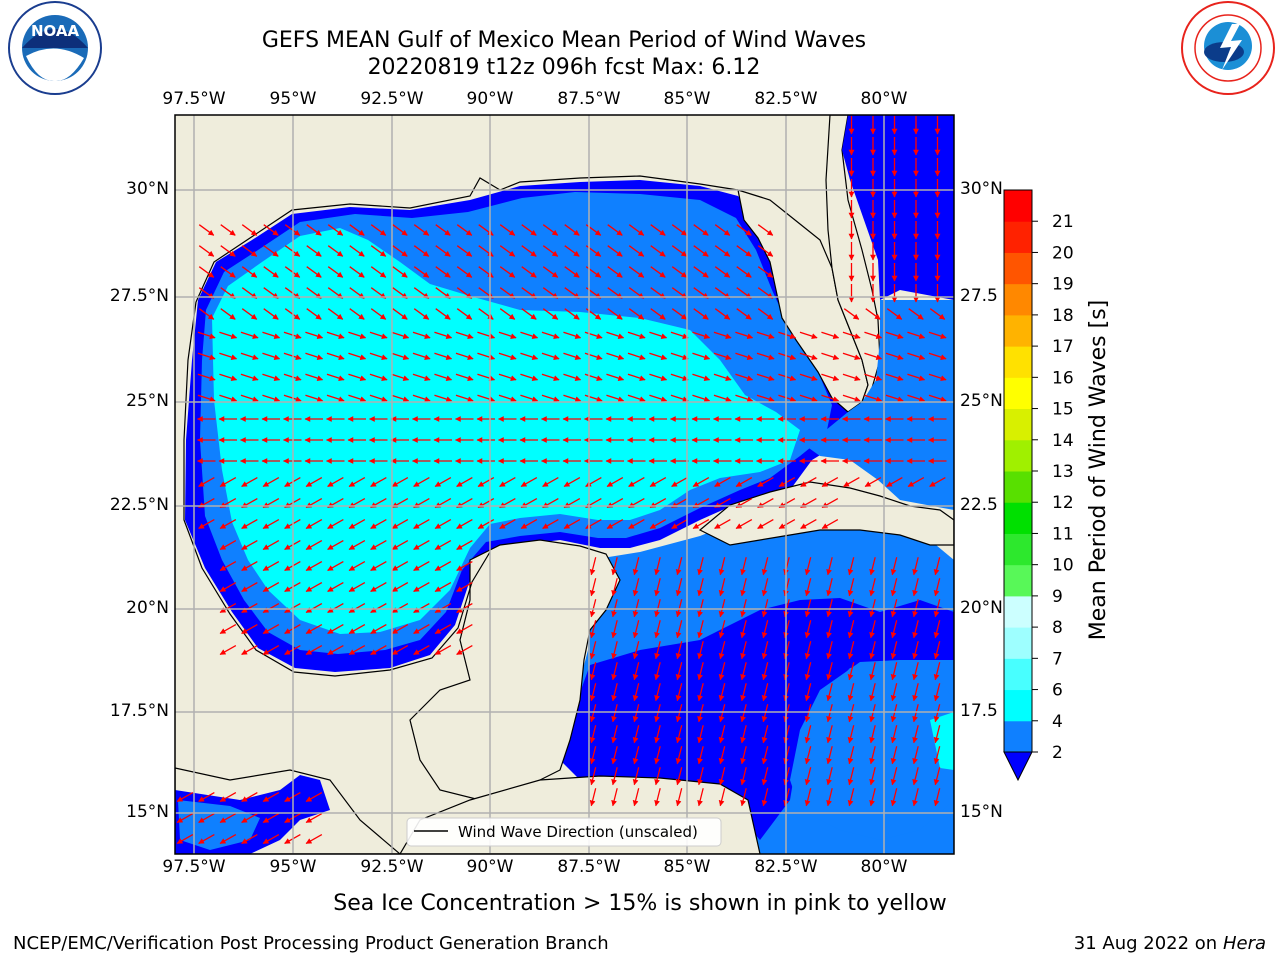 Image resolution: width=1280 pixels, height=960 pixels. Describe the element at coordinates (786, 867) in the screenshot. I see `lon-tick-bottom: 82.5°W` at that location.